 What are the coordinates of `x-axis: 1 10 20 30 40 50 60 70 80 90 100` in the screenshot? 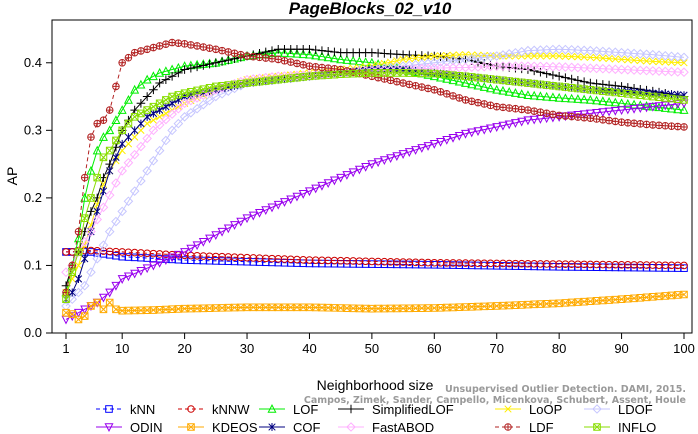 It's located at (378, 344).